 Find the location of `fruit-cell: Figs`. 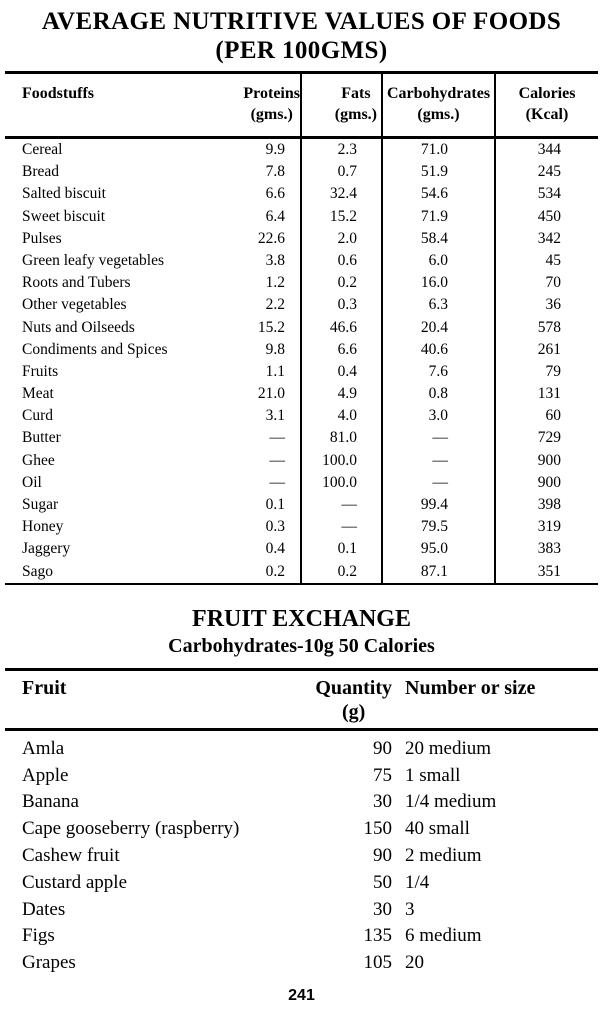

fruit-cell: Figs is located at coordinates (38, 936).